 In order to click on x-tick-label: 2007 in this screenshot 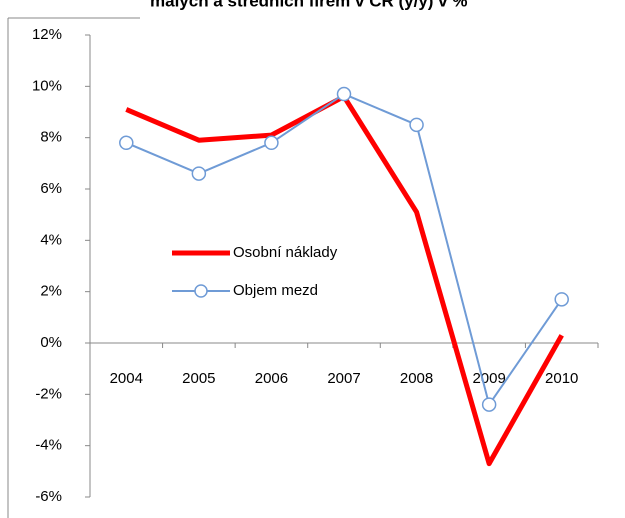, I will do `click(343, 378)`.